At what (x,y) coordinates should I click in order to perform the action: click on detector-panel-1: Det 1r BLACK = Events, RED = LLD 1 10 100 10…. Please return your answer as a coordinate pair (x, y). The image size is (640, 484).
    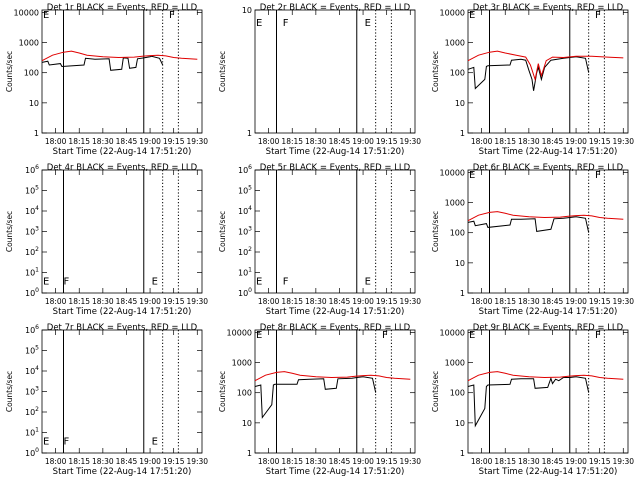
    Looking at the image, I should click on (106, 80).